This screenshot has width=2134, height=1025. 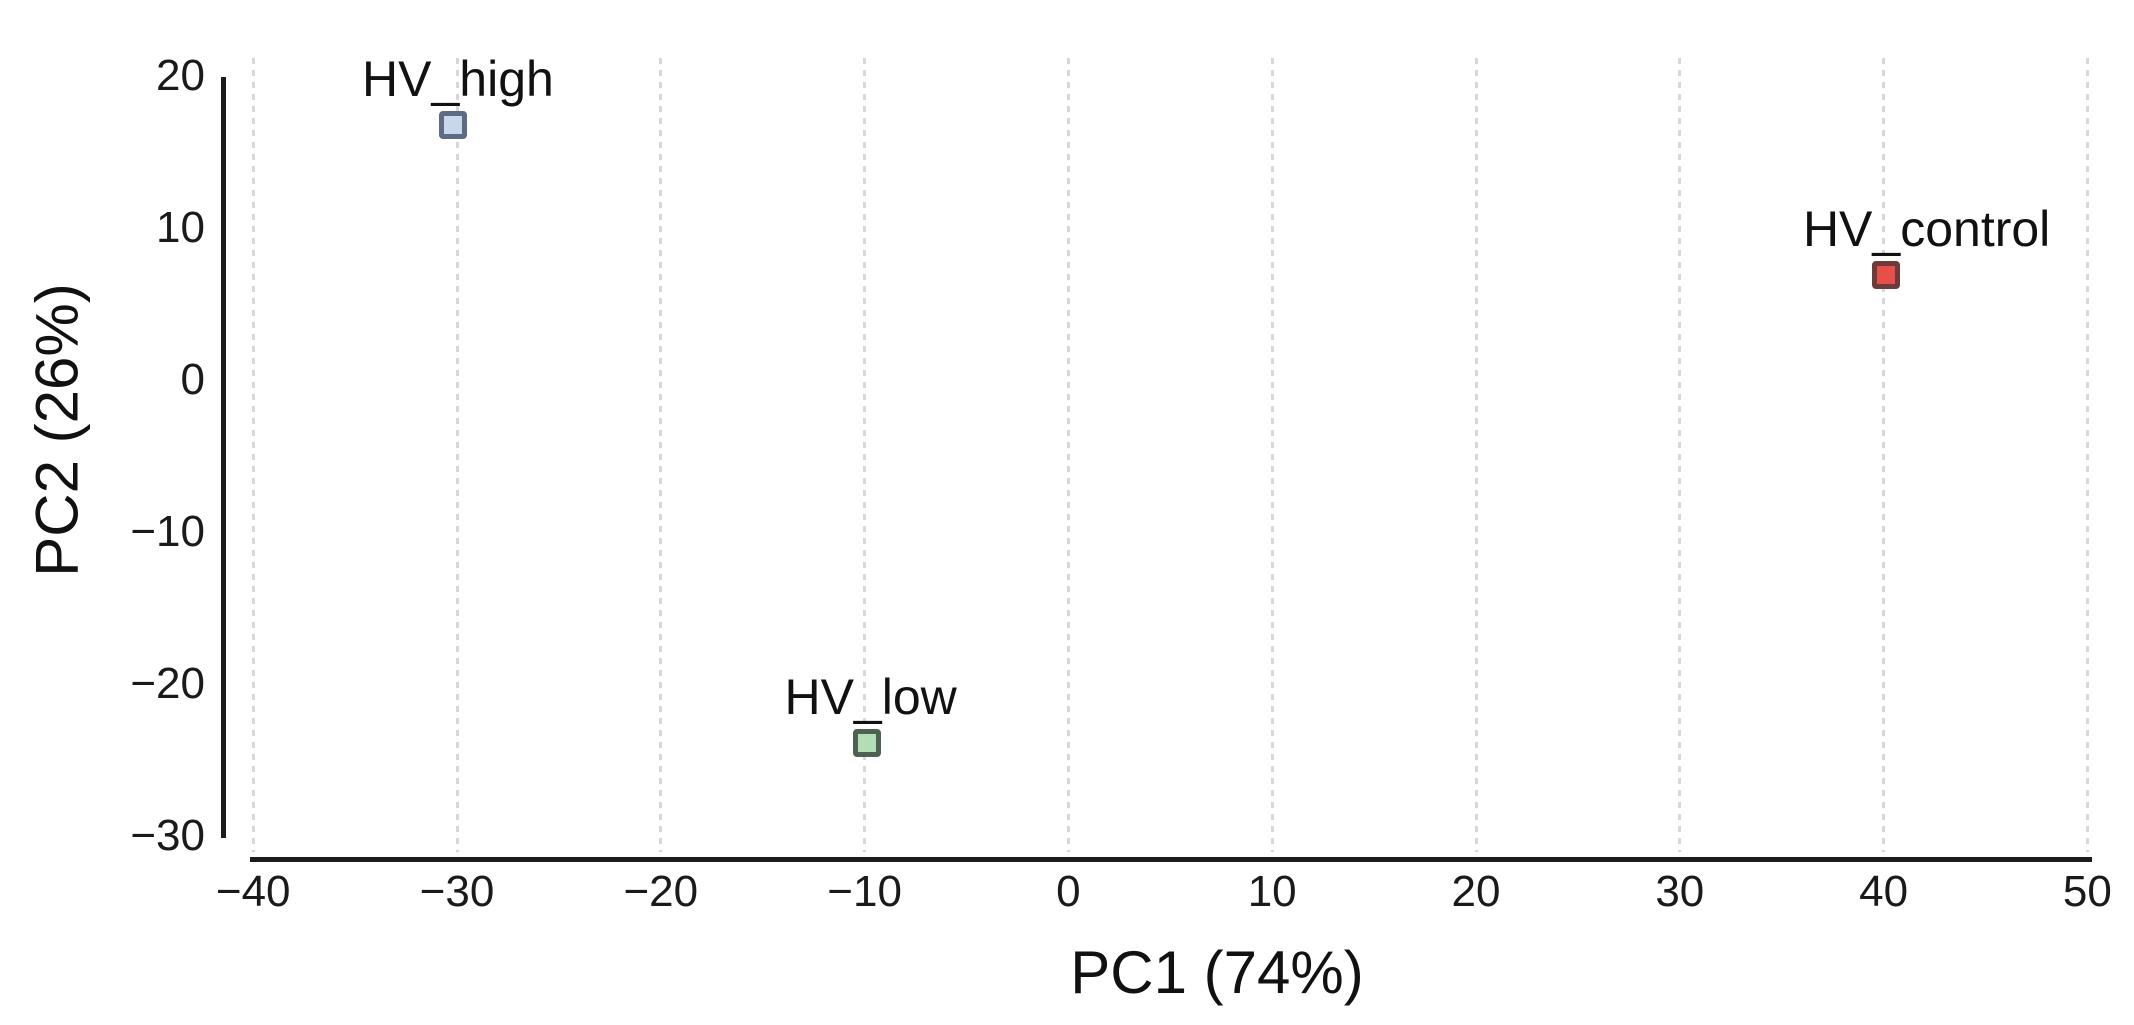 I want to click on point-label-hv_control: HV_control, so click(x=1926, y=229).